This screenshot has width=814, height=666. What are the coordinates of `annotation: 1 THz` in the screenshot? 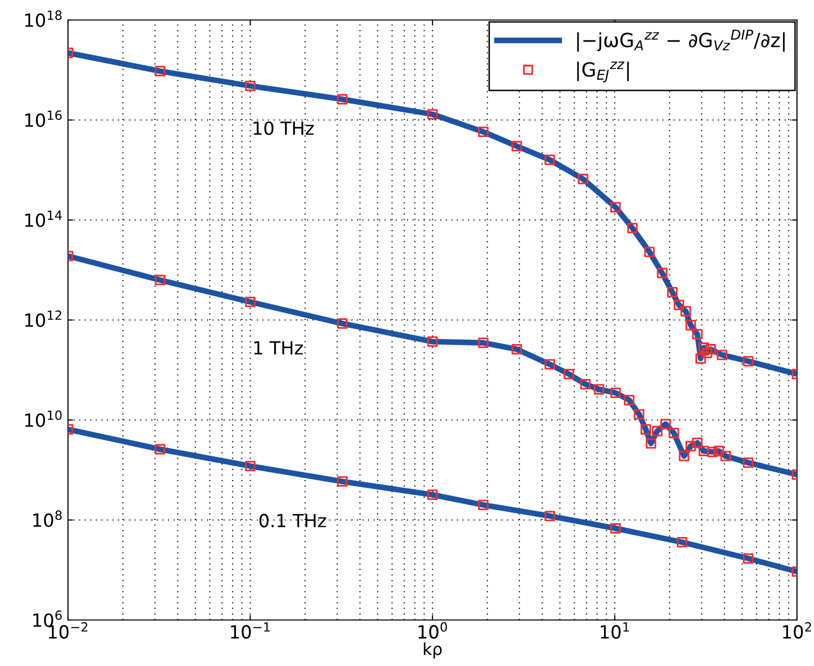 It's located at (278, 347).